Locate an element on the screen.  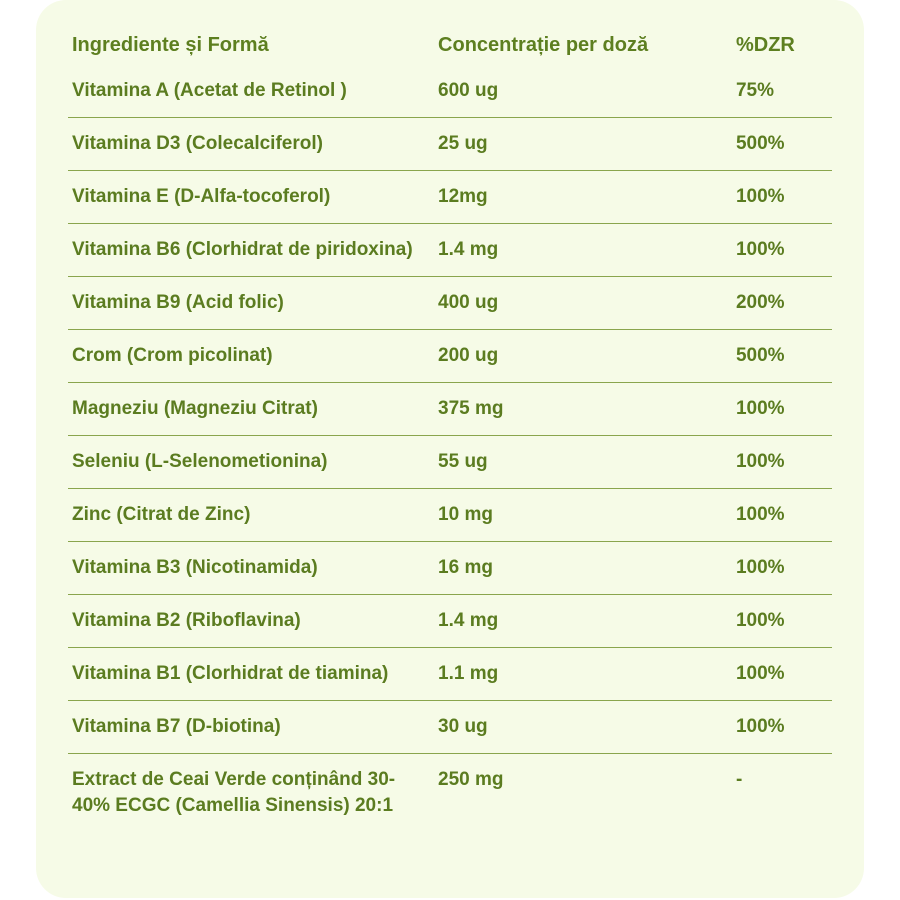
header-concentration: Concentrație per doză is located at coordinates (543, 45).